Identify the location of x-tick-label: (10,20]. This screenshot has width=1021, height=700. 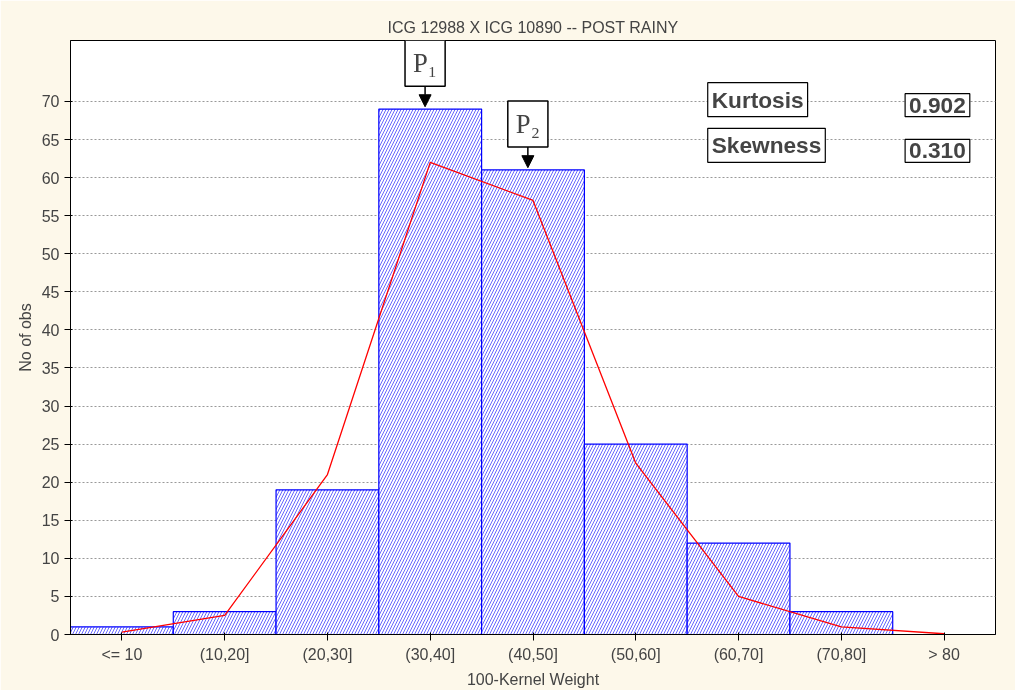
(224, 654).